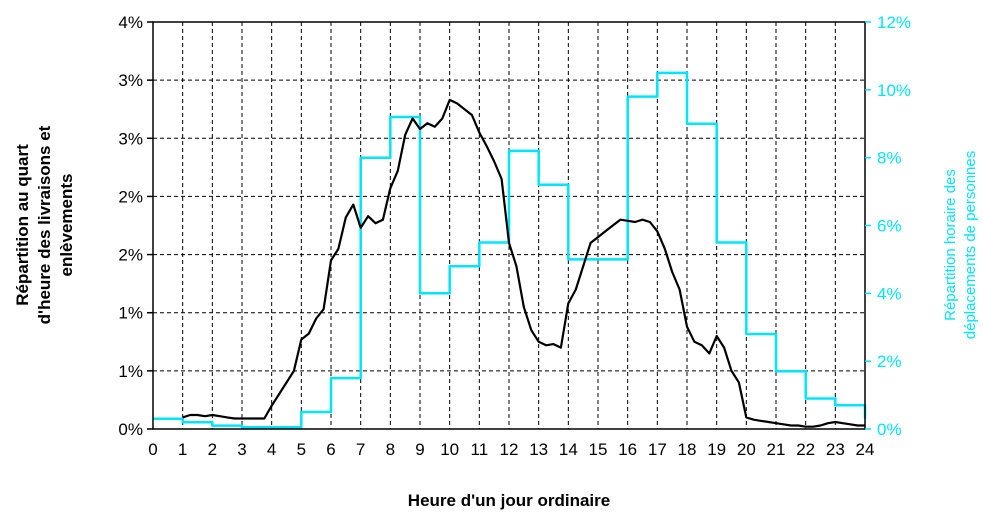  Describe the element at coordinates (889, 158) in the screenshot. I see `y-right-tick-label: 8%` at that location.